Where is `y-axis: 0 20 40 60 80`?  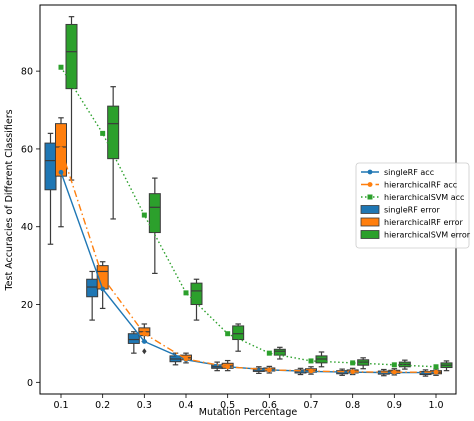
y-axis: 0 20 40 60 80 is located at coordinates (30, 228).